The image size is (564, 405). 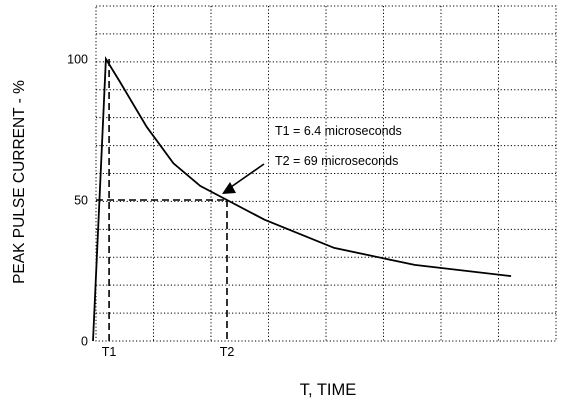 I want to click on x-tick-label: T1, so click(x=109, y=352).